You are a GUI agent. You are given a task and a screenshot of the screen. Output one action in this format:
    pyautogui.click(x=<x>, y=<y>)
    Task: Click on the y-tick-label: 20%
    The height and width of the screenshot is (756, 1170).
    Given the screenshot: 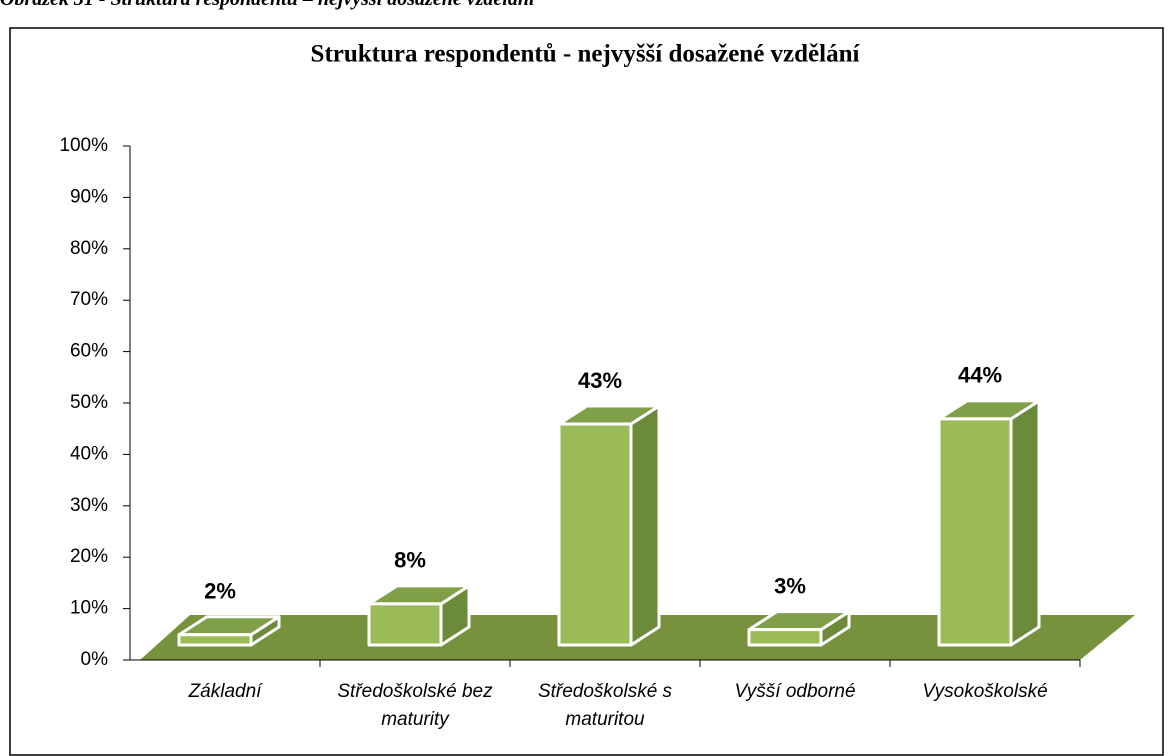 What is the action you would take?
    pyautogui.click(x=89, y=556)
    